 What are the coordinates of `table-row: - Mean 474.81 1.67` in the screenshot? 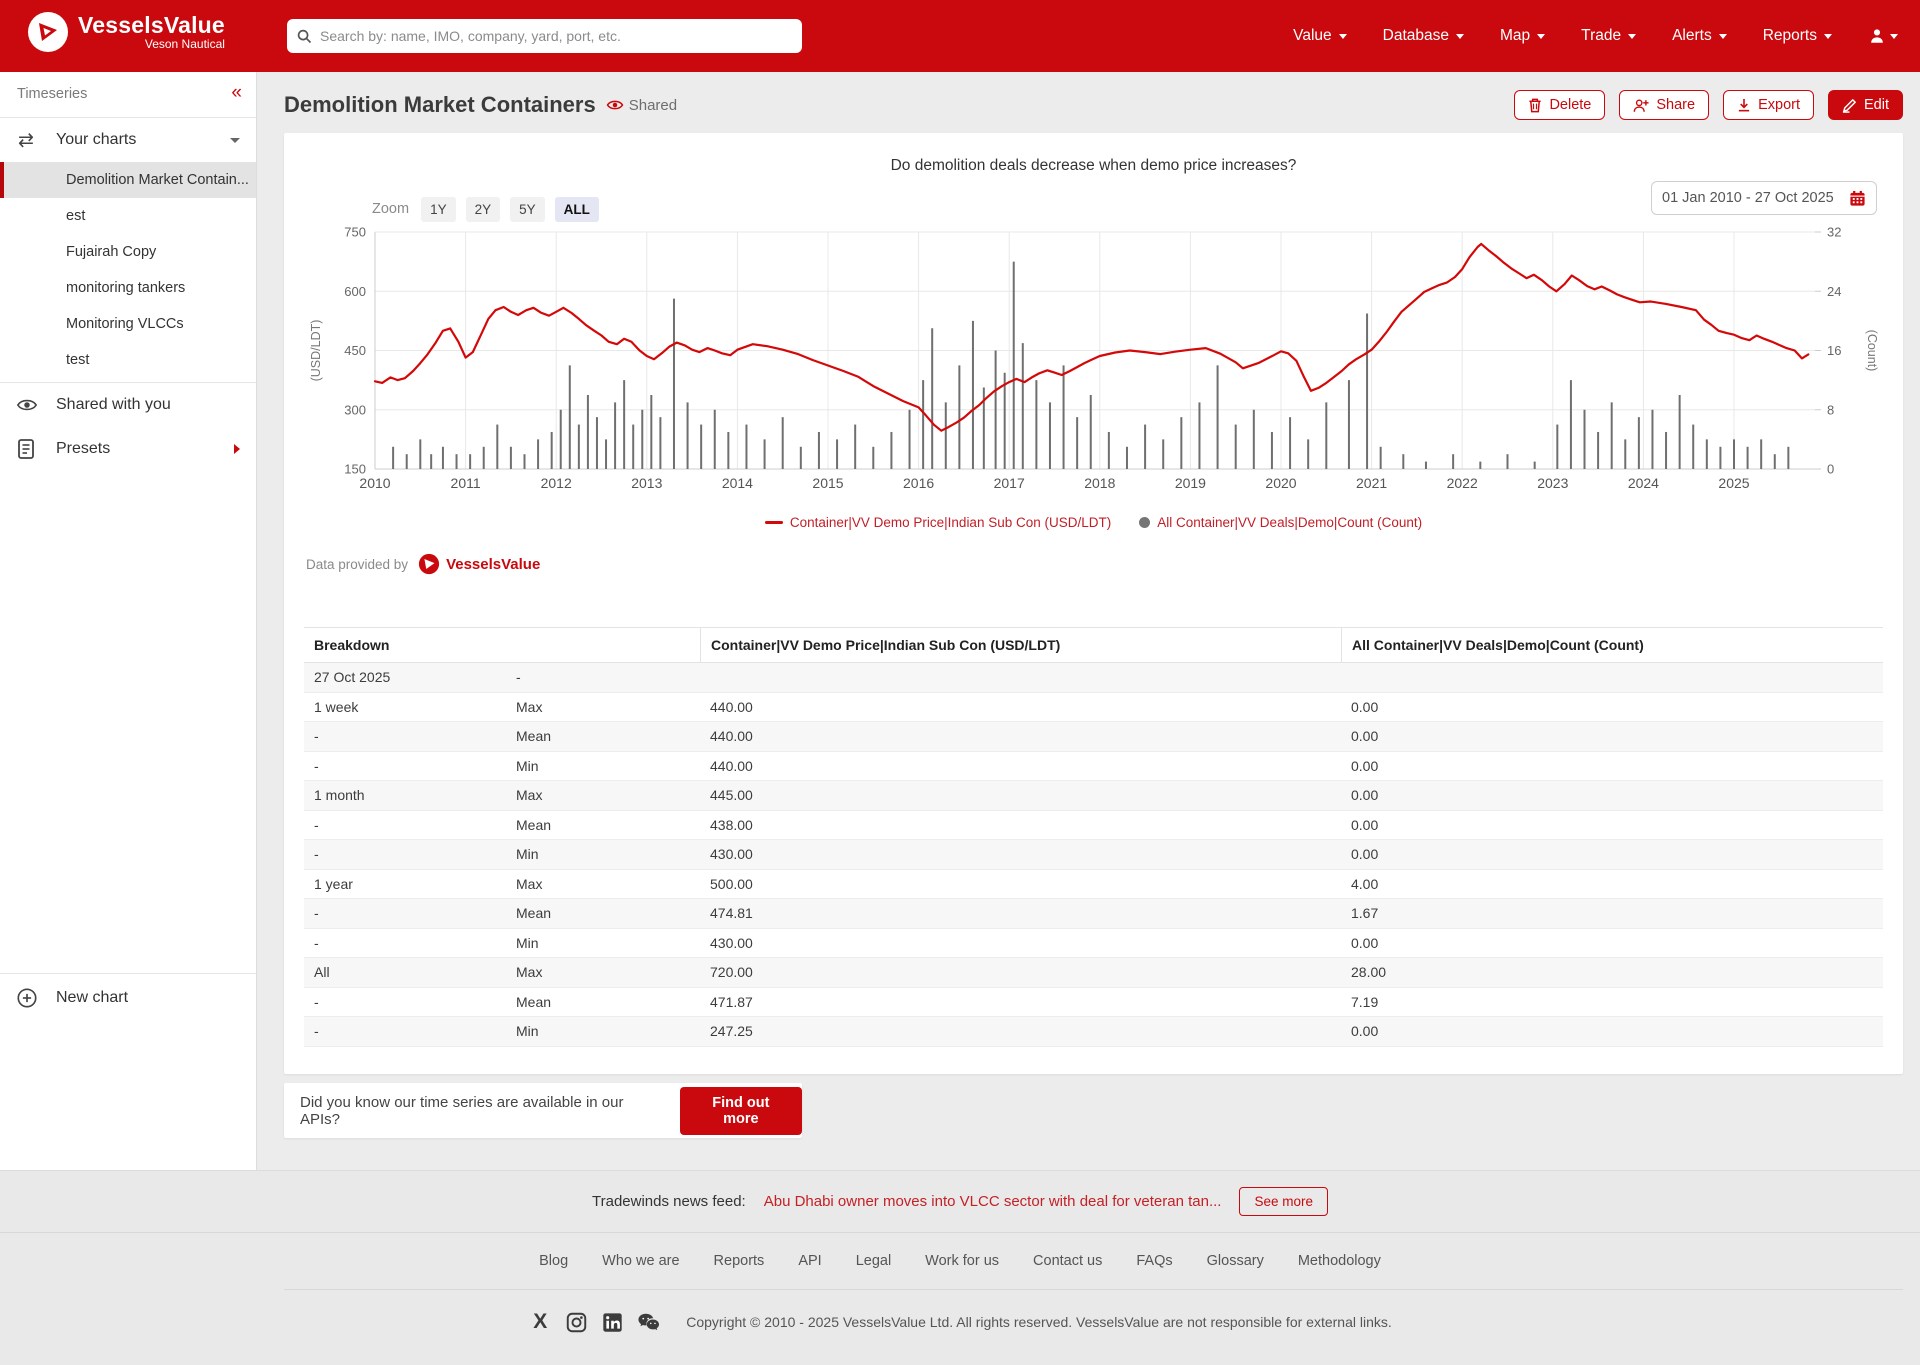 It's located at (1093, 914).